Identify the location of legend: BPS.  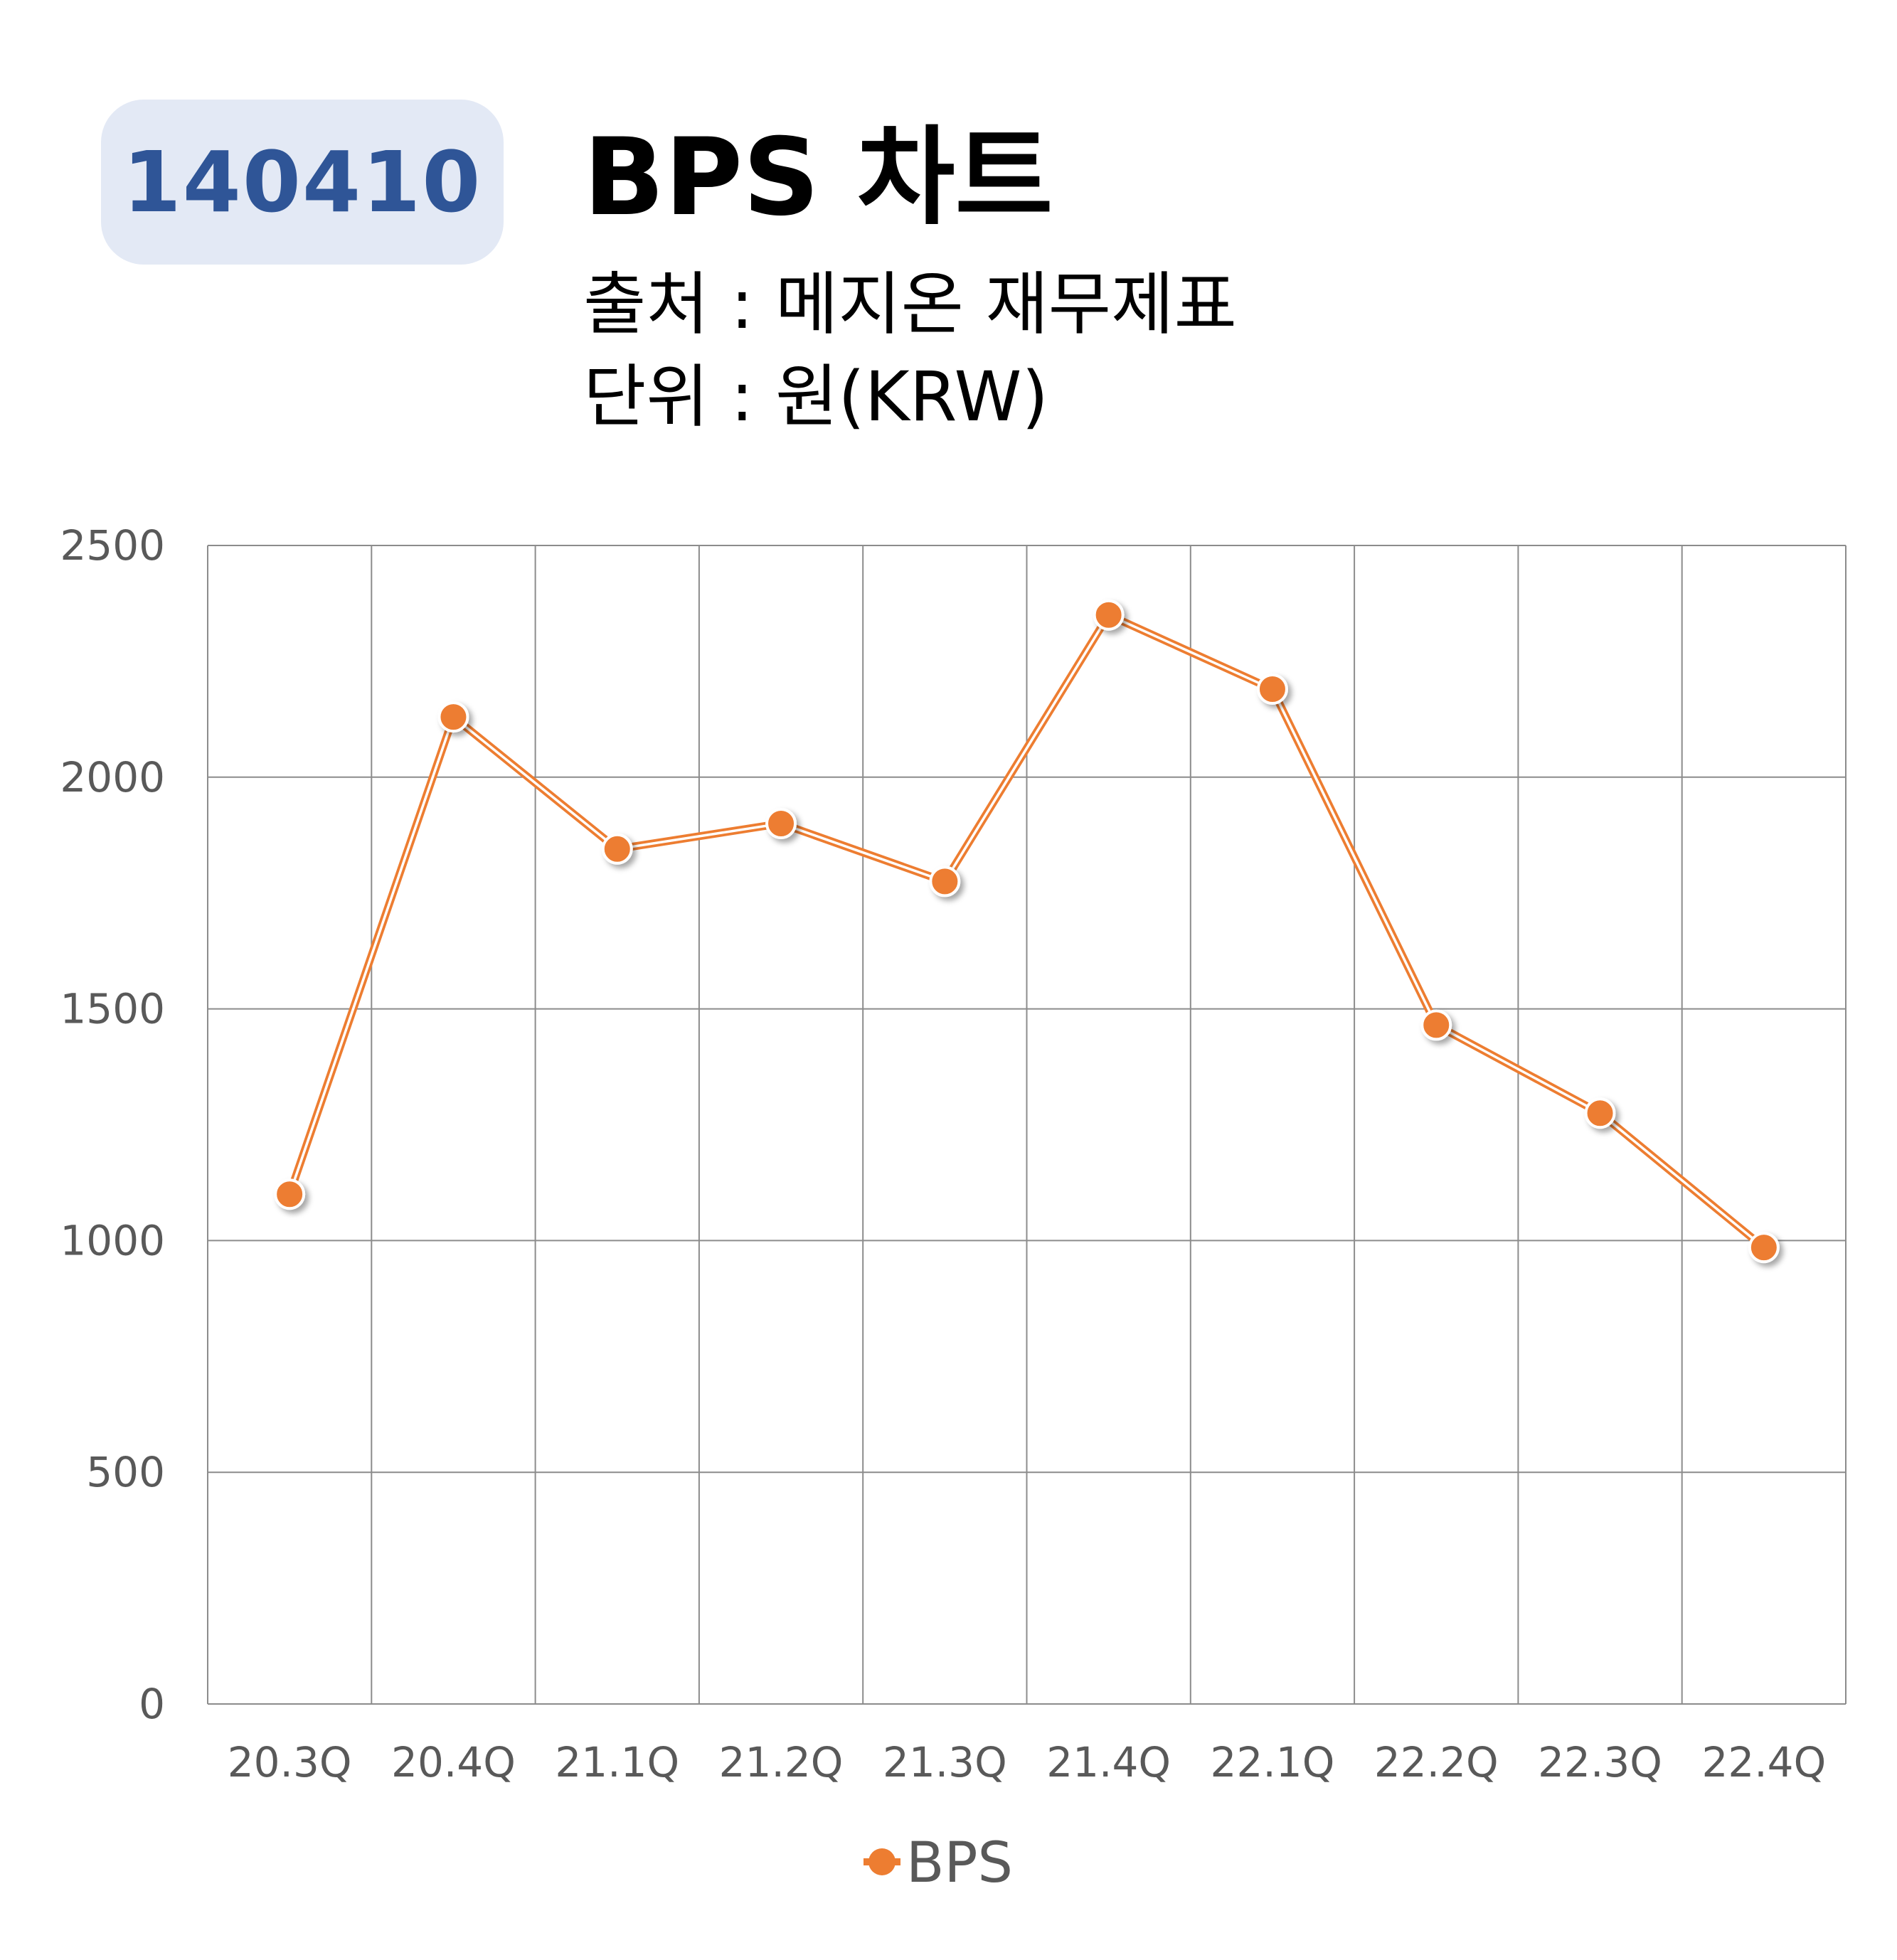
(939, 1863).